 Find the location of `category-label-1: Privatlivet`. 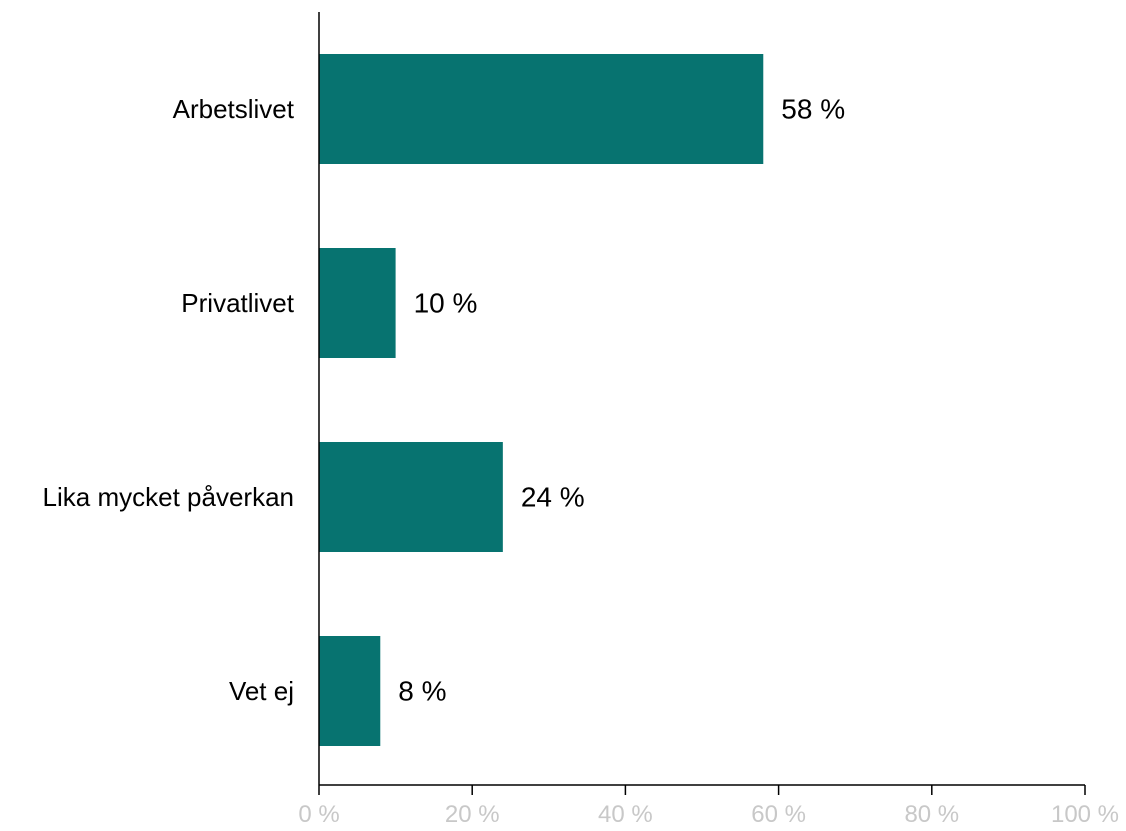

category-label-1: Privatlivet is located at coordinates (237, 303).